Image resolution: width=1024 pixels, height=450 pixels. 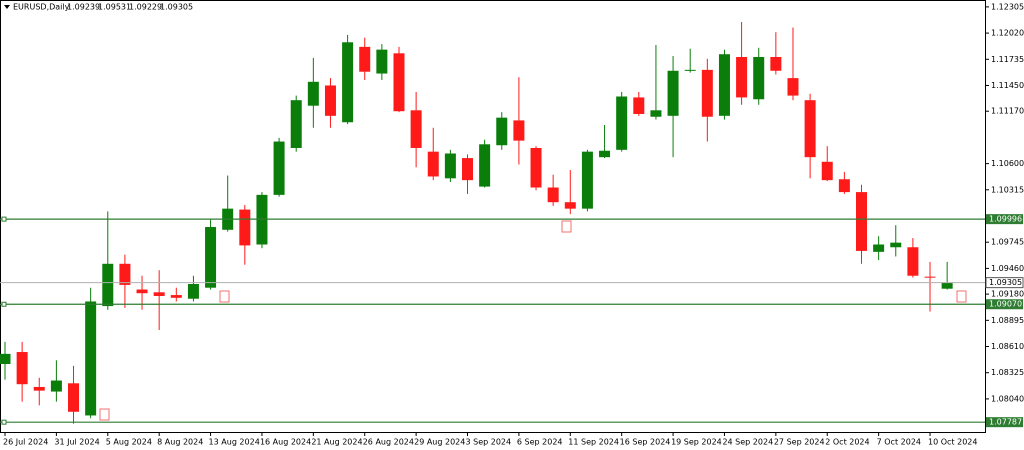 I want to click on y-tick-label: 1.09180, so click(x=1007, y=294).